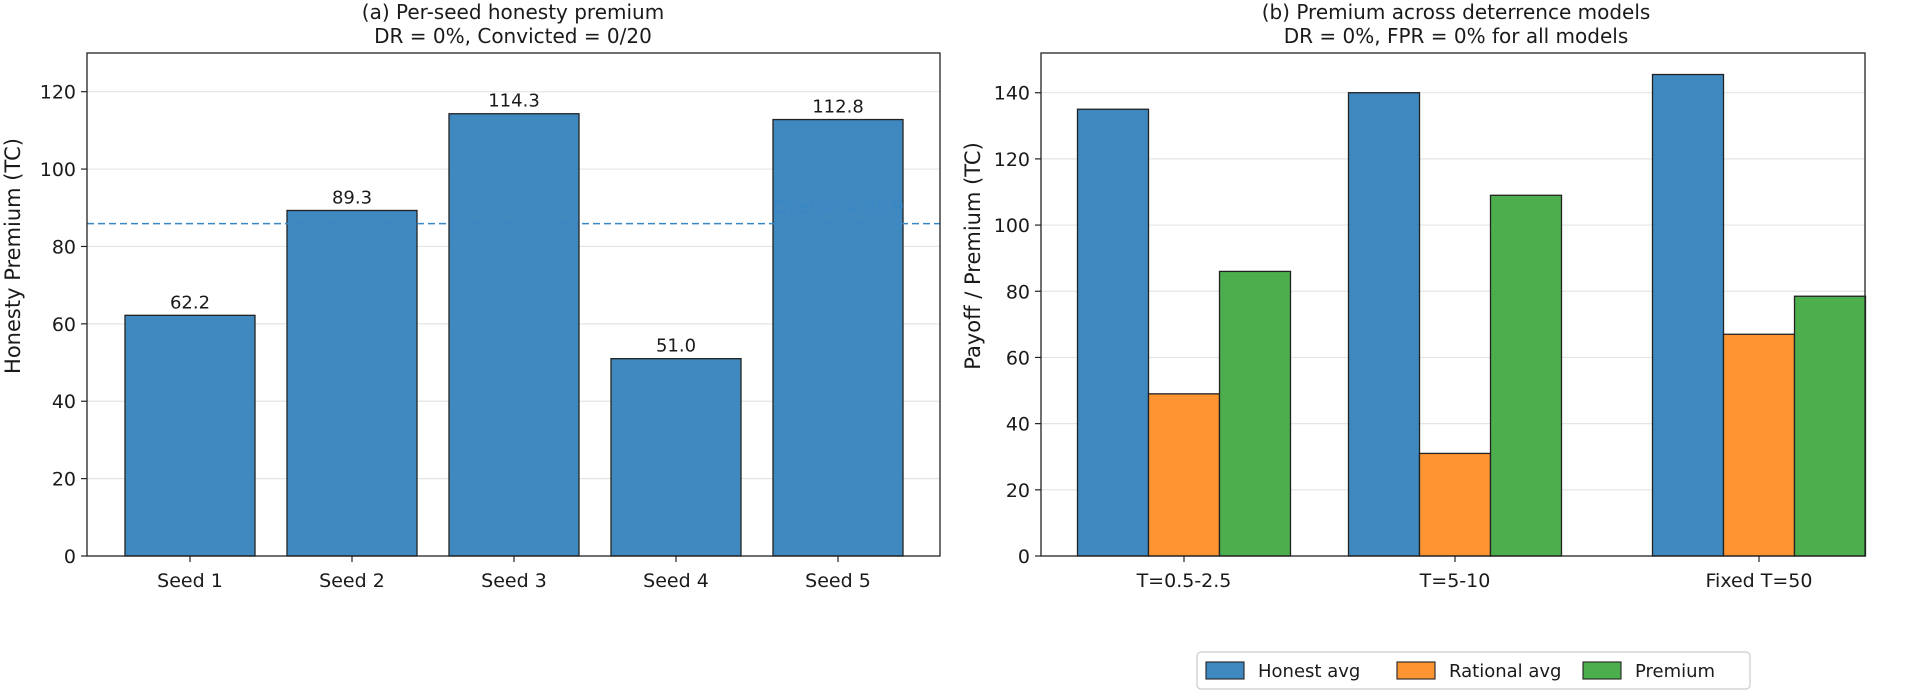 The image size is (1906, 697). I want to click on legend-box, so click(1473, 670).